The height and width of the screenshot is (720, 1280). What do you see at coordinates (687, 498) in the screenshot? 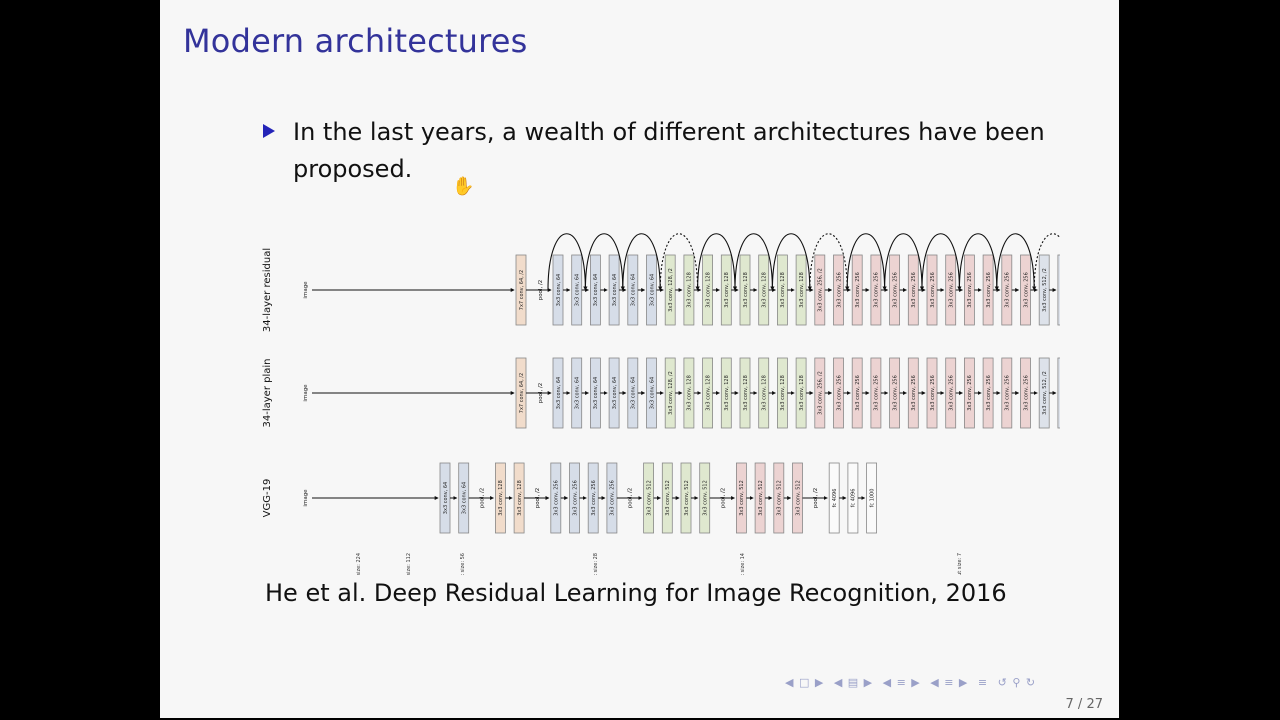
I see `vgg-block-6-2-label: 3x3 conv, 512` at bounding box center [687, 498].